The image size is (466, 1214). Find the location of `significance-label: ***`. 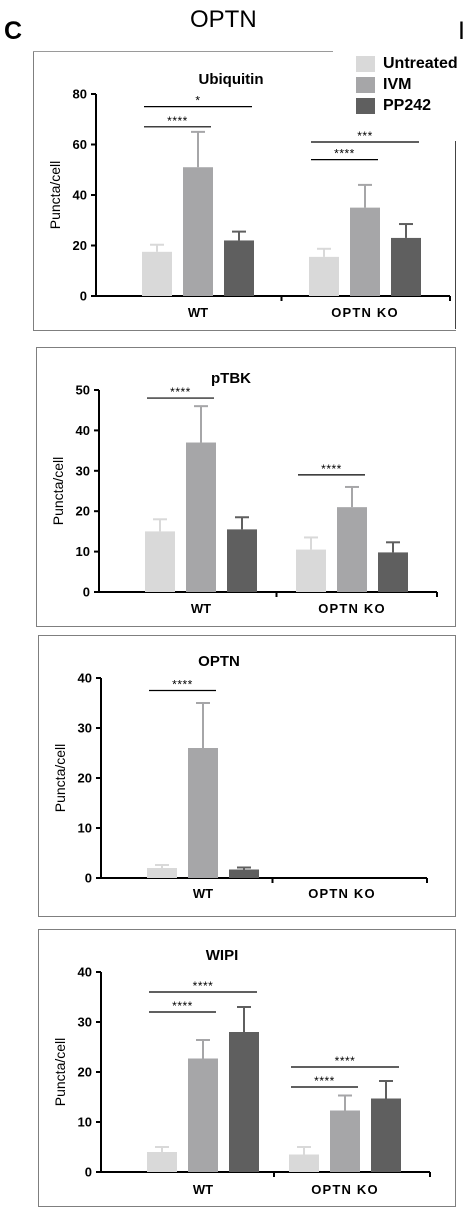

significance-label: *** is located at coordinates (365, 136).